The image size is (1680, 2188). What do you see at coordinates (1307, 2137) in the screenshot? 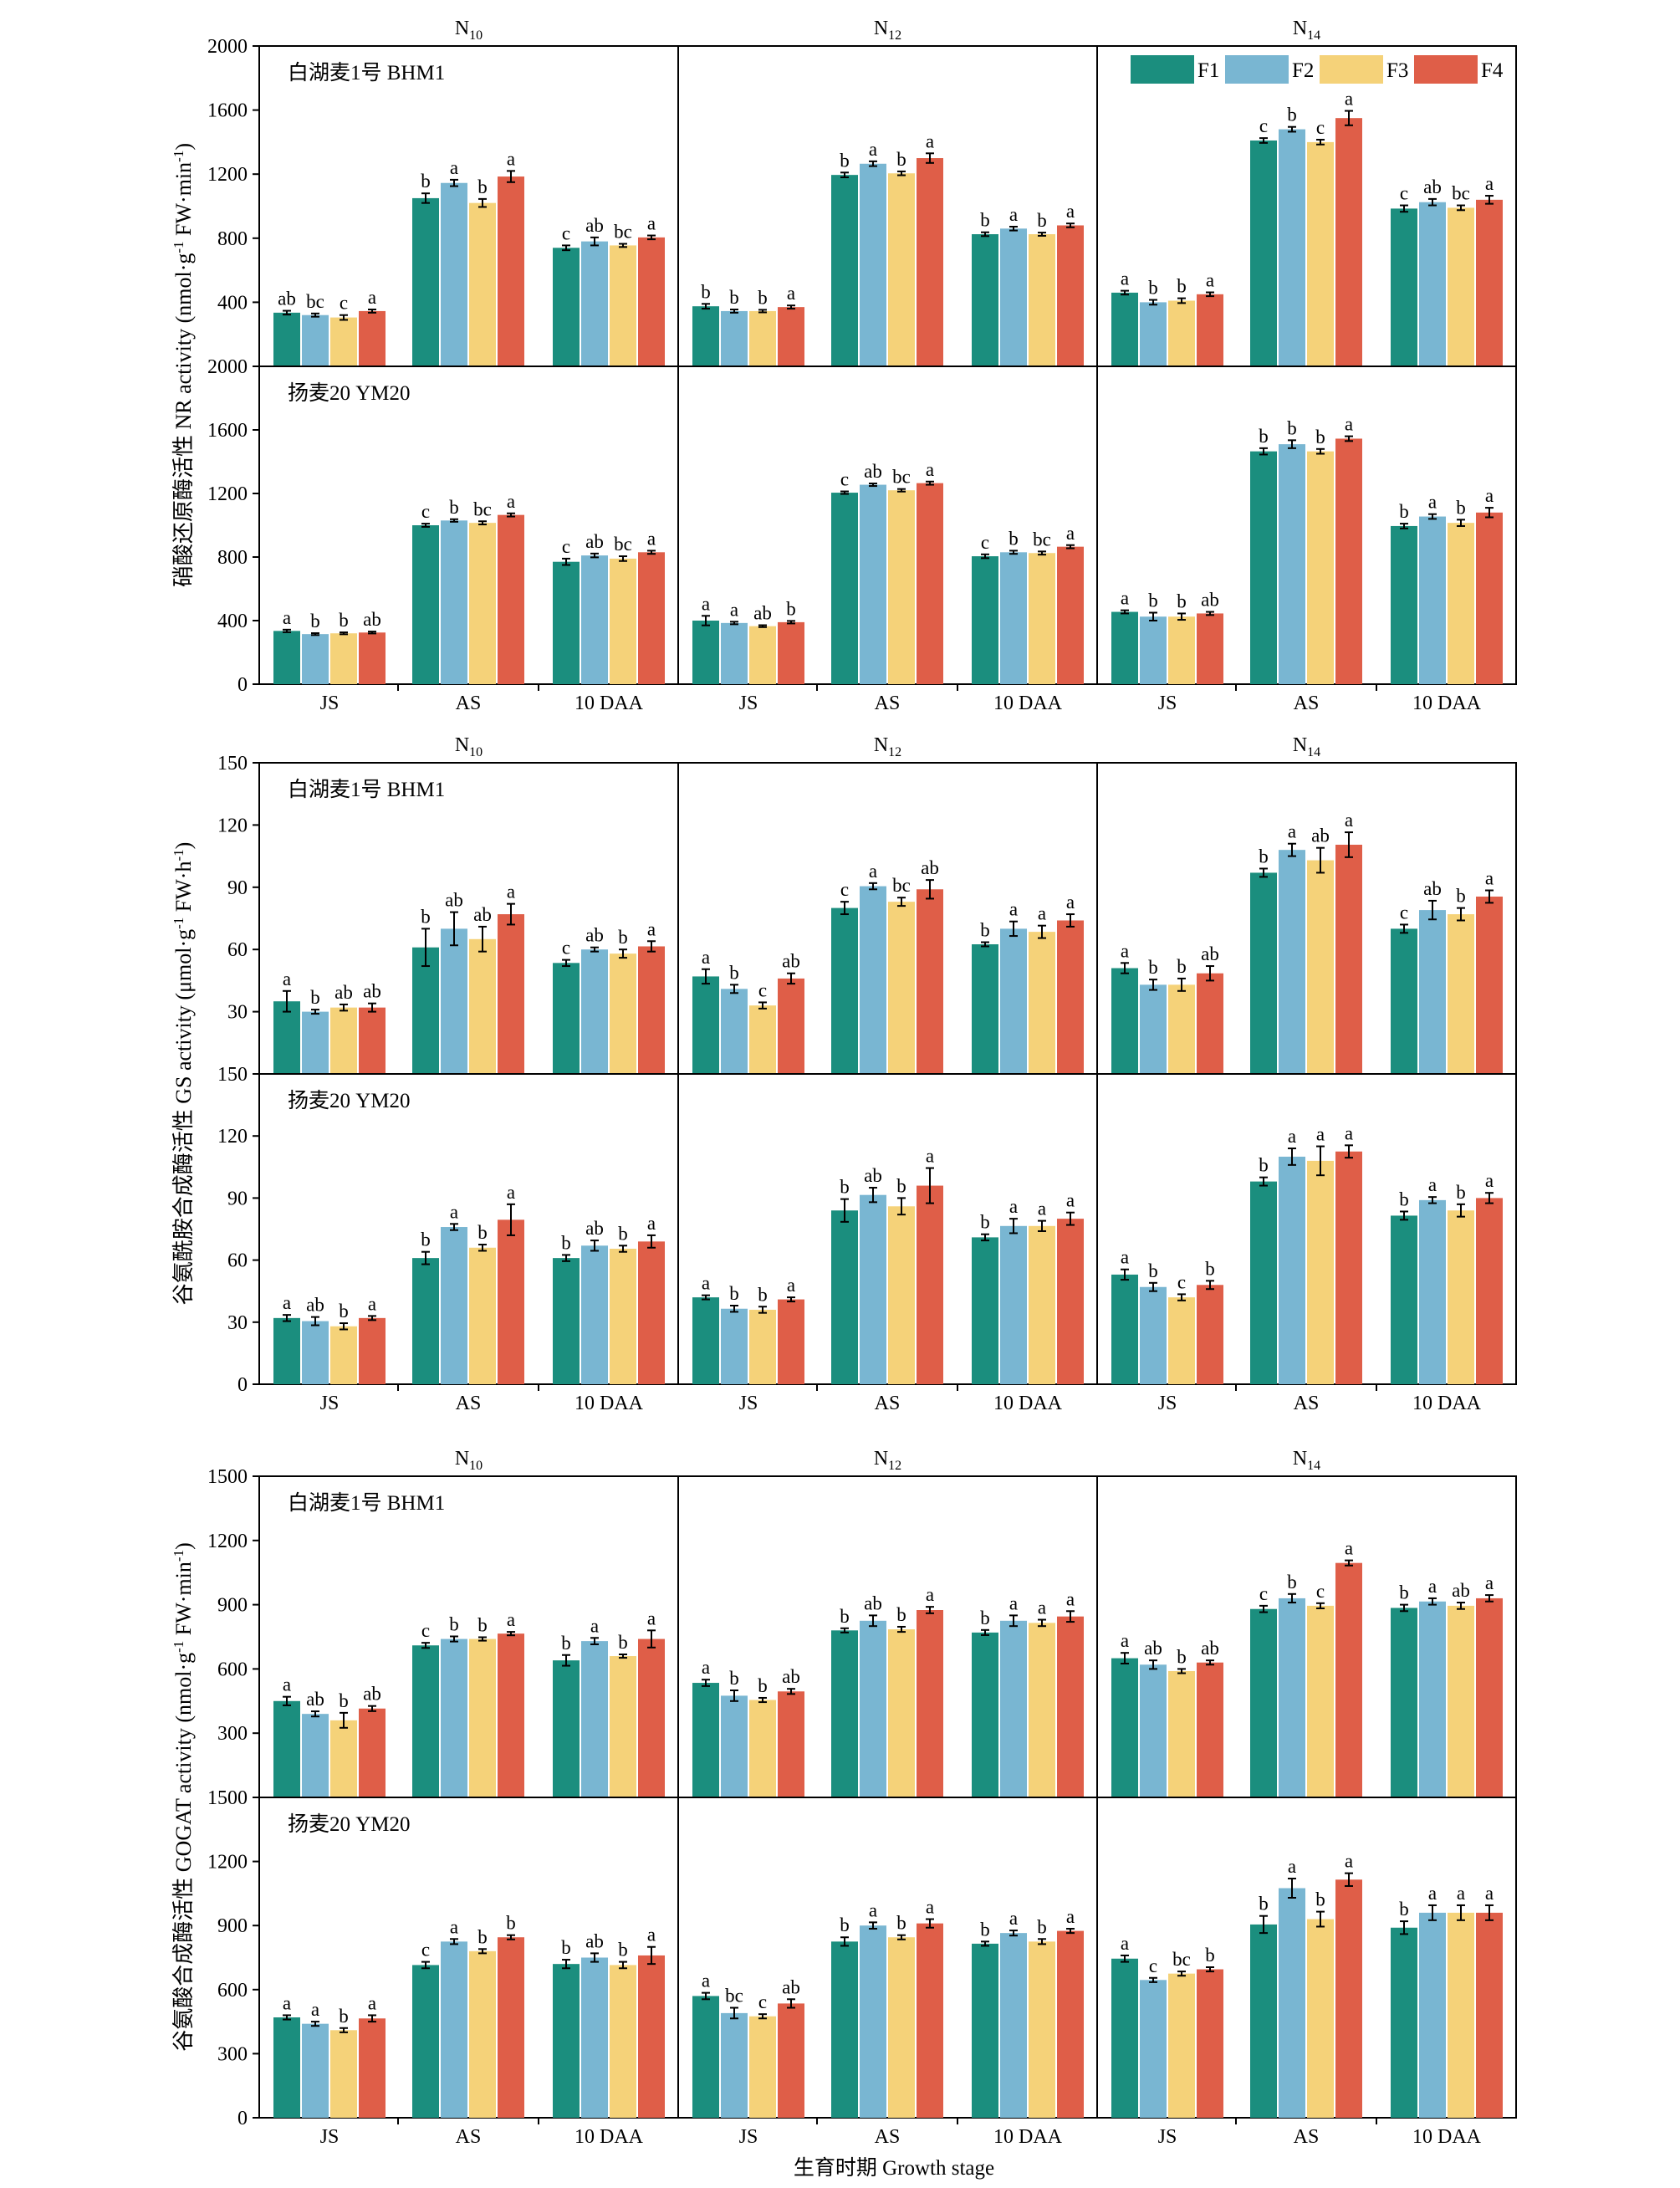
I see `x-tick-label: AS` at bounding box center [1307, 2137].